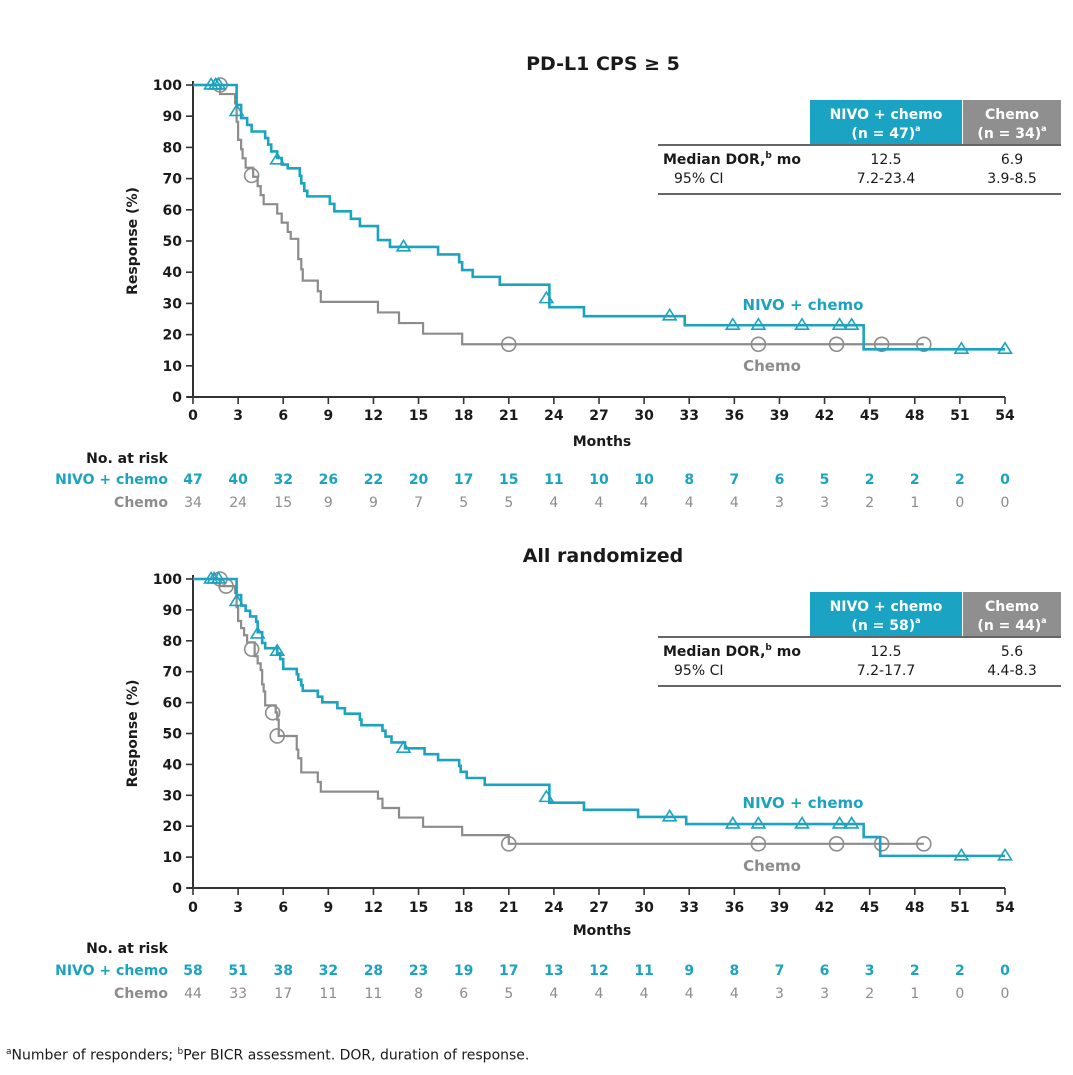  I want to click on nivo-series-label: NIVO + chemo, so click(803, 803).